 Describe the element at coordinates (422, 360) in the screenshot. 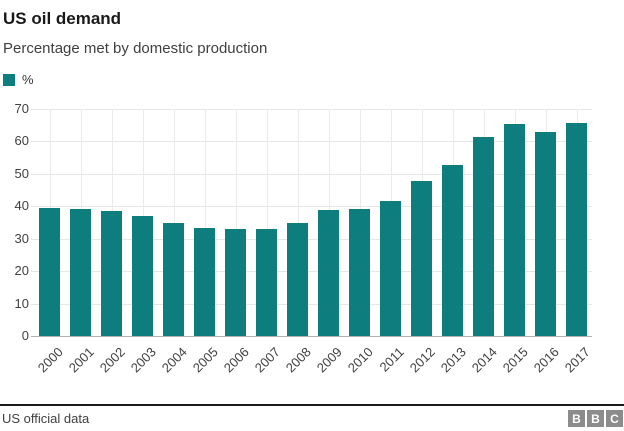

I see `x-axis-label-2012: 2012` at that location.